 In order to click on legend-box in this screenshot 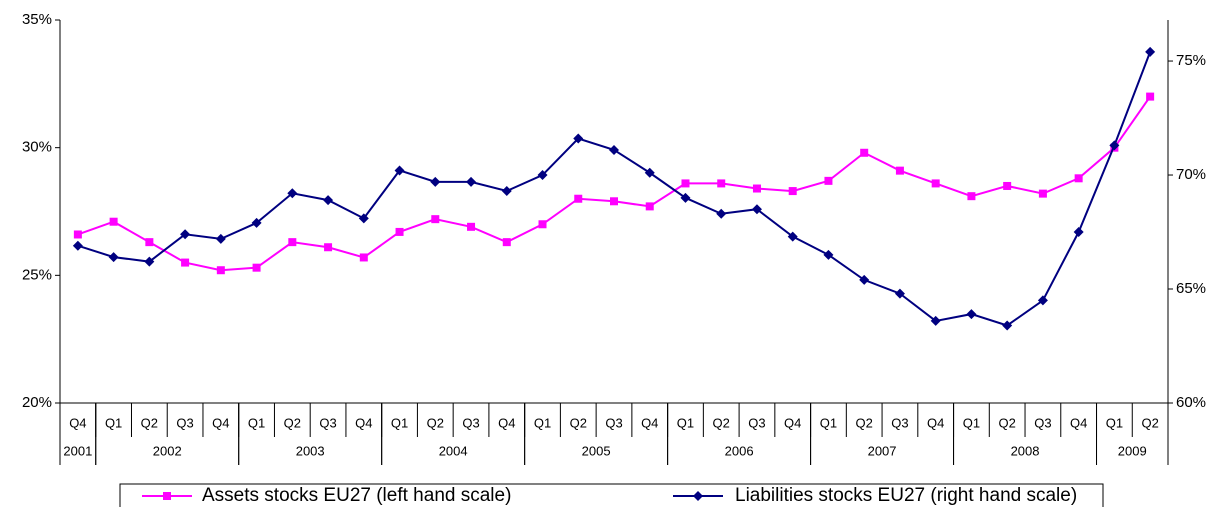, I will do `click(611, 495)`.